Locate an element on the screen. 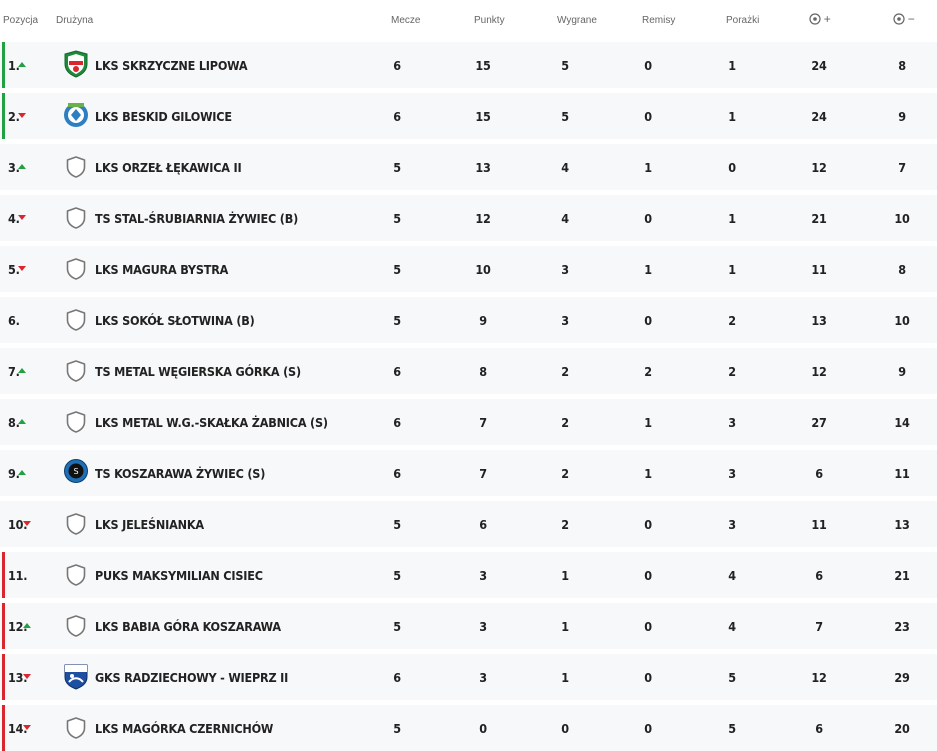 The width and height of the screenshot is (937, 751). table-row: 3. LKS ORZEŁ ŁĘKAWICA II 5 13 4 1 0 12 7 is located at coordinates (468, 167).